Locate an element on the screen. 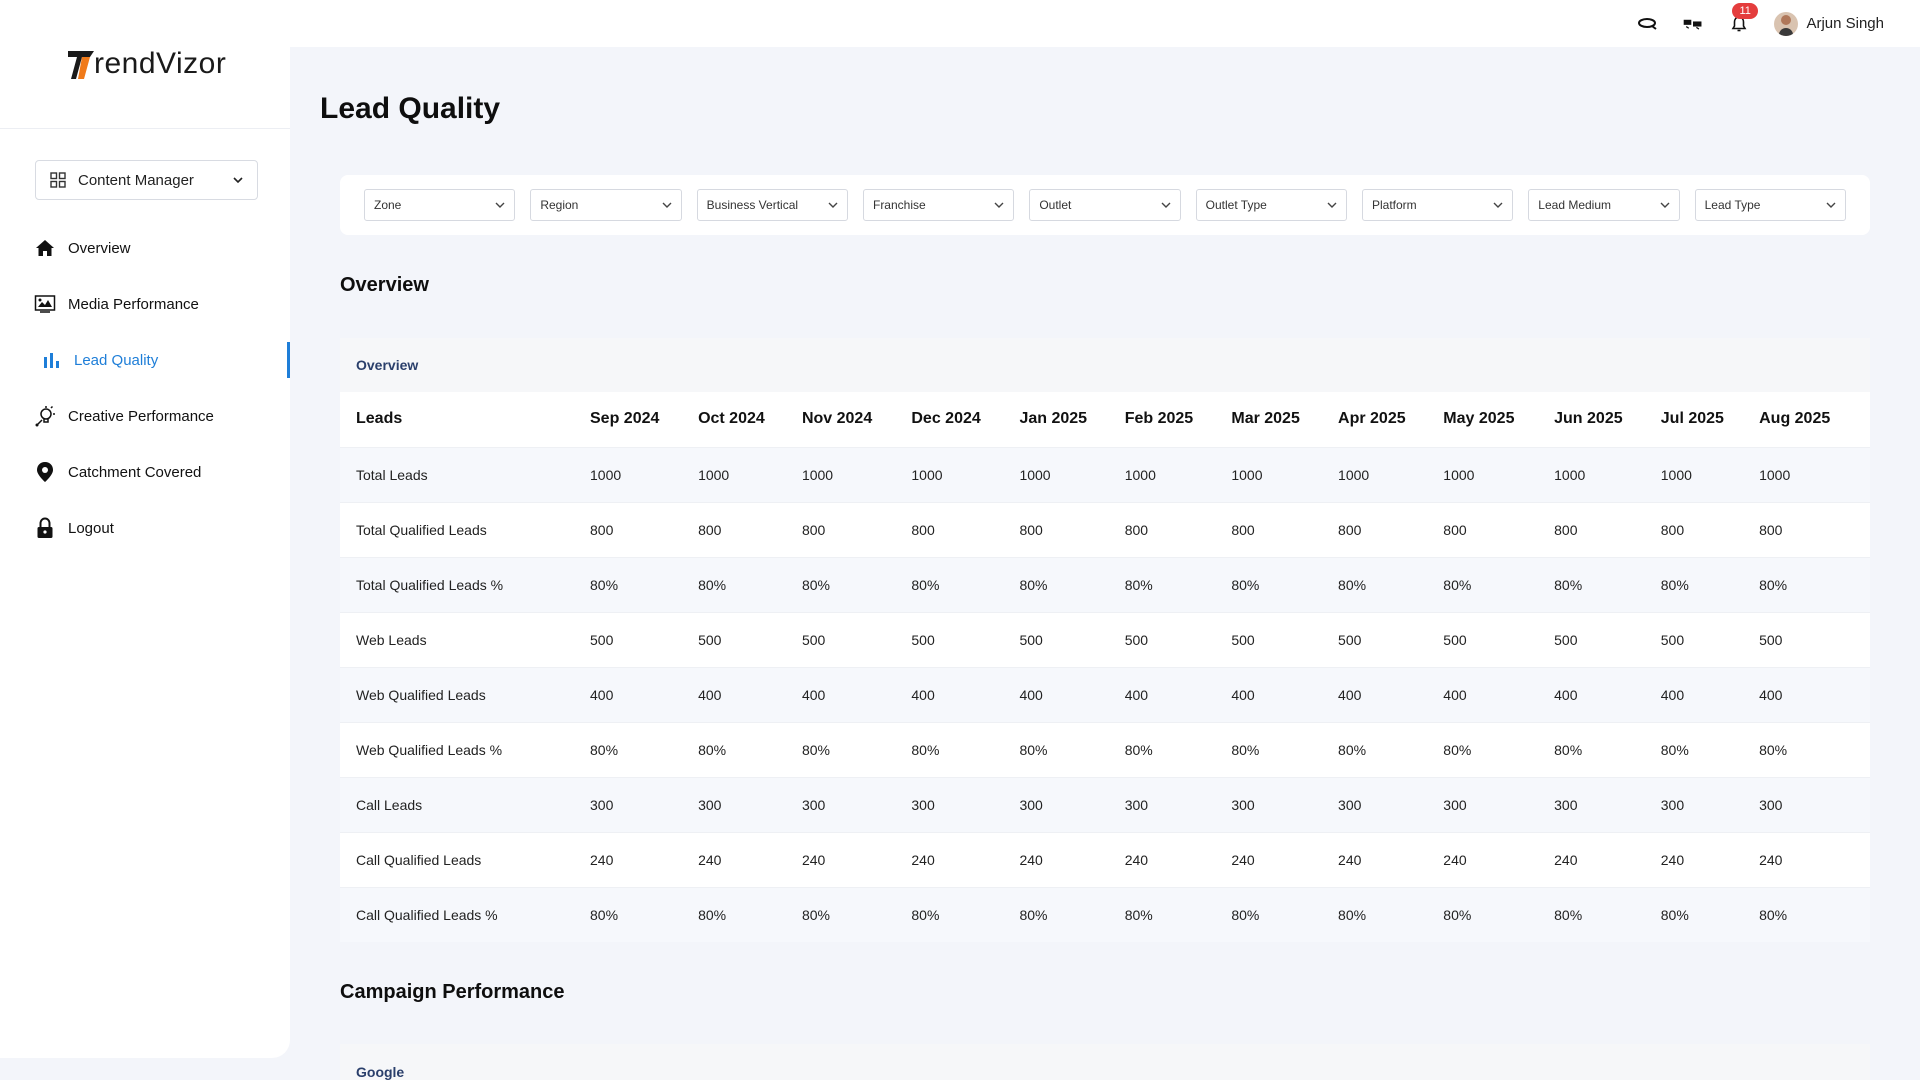  search-icon is located at coordinates (1647, 24).